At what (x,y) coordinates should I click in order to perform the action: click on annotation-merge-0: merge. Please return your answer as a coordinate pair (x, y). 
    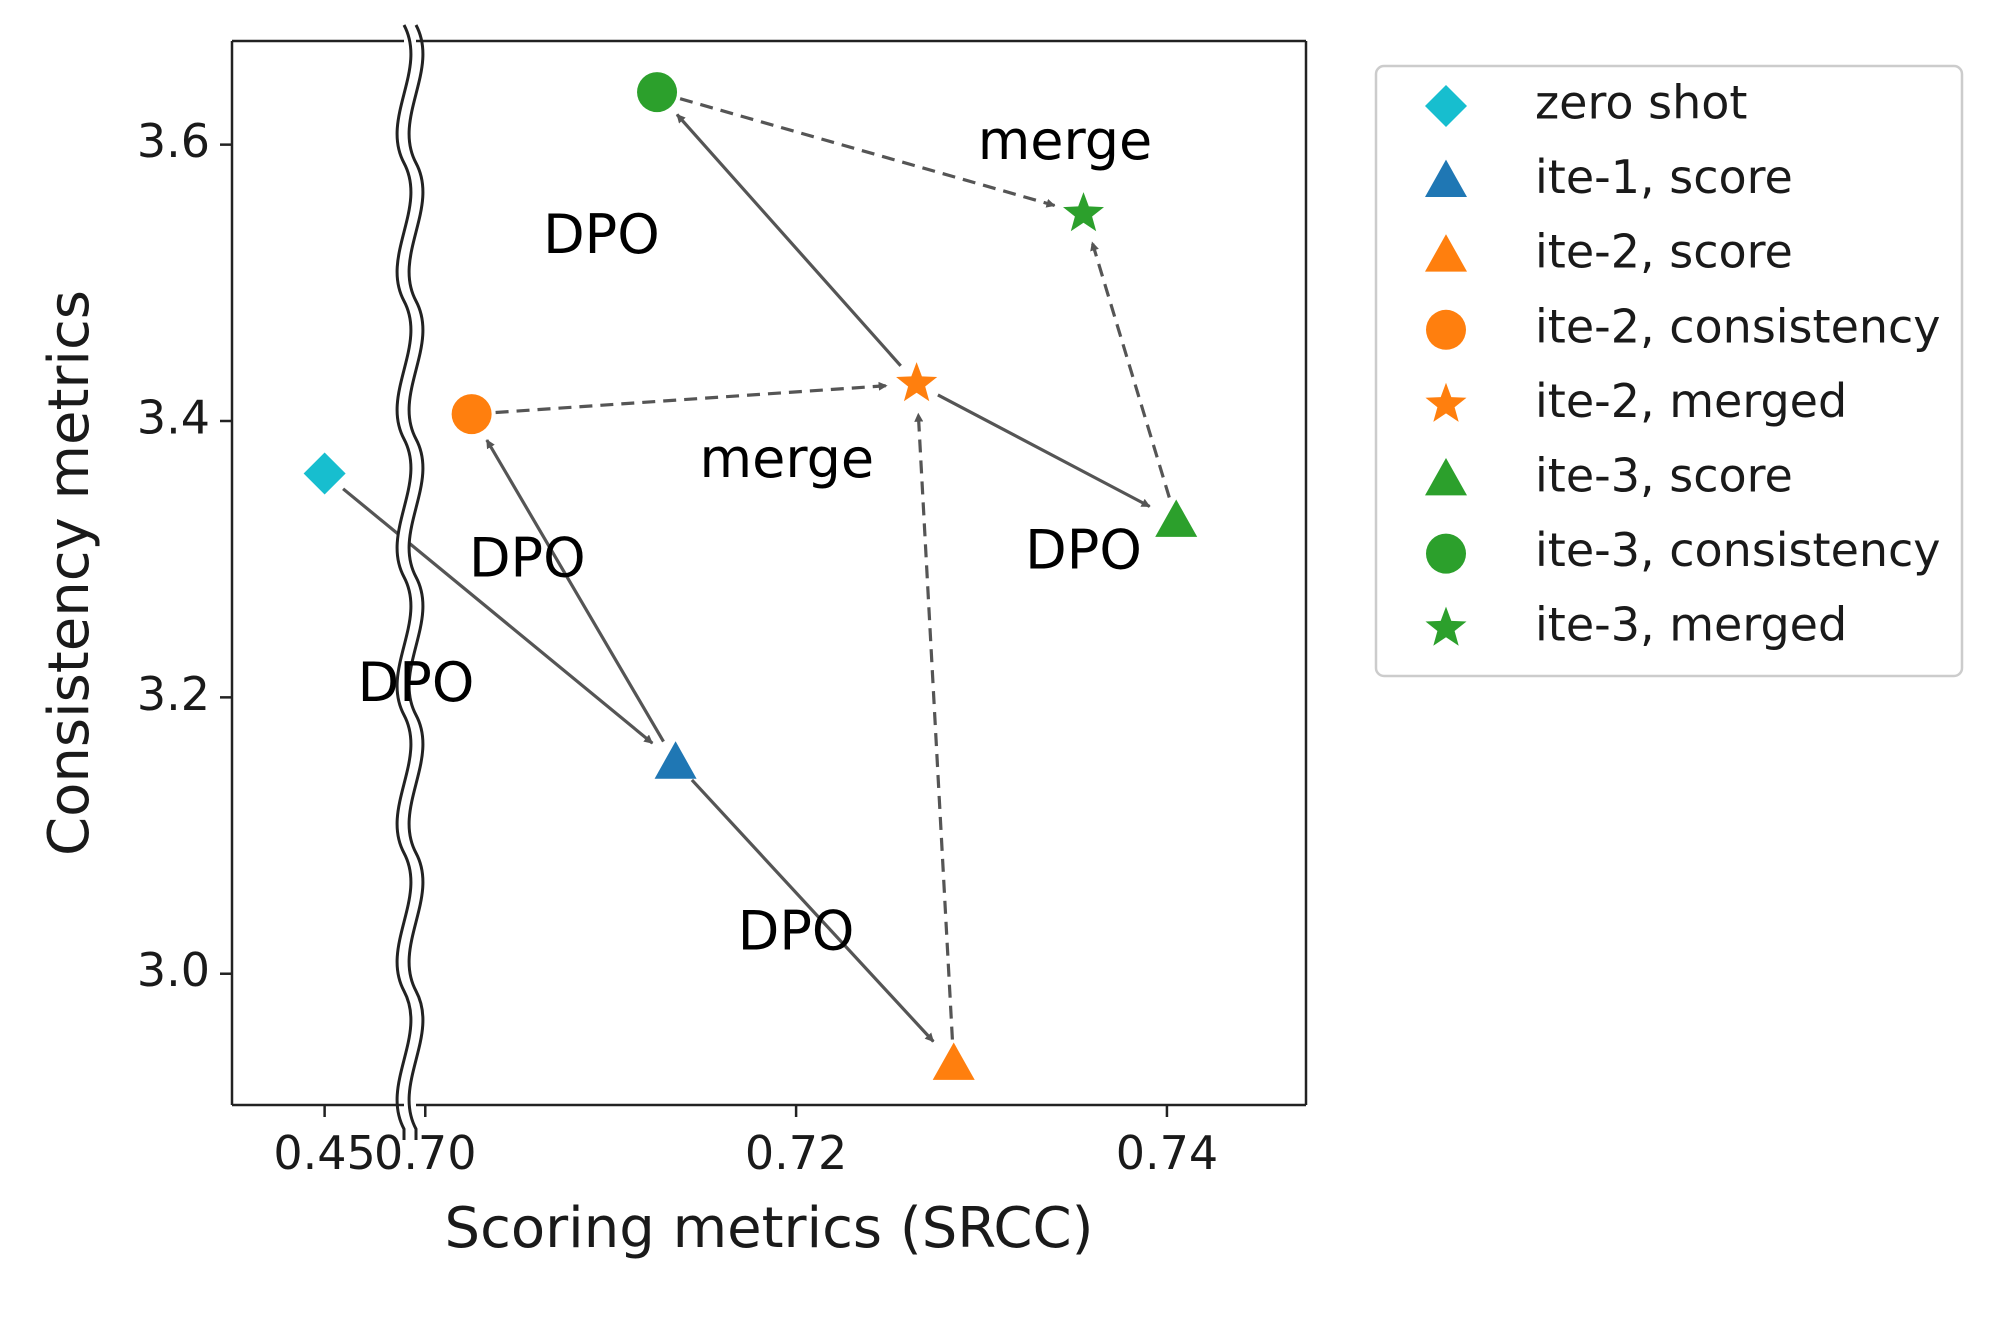
    Looking at the image, I should click on (1065, 140).